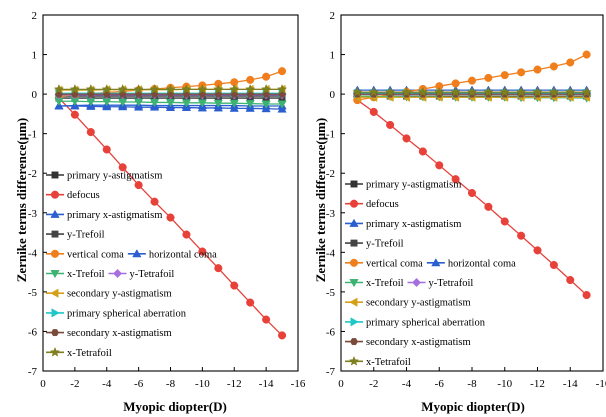  What do you see at coordinates (89, 353) in the screenshot?
I see `legend-label-x-tetrafoil: x-Tetrafoil` at bounding box center [89, 353].